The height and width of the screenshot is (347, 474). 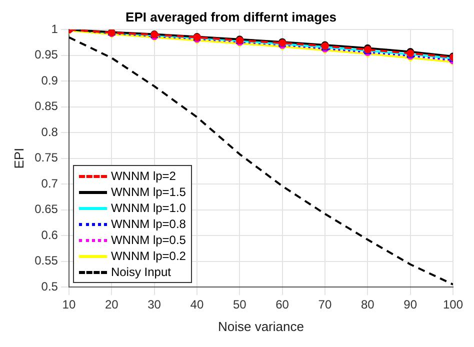 I want to click on x-tick-label: 10, so click(x=69, y=305).